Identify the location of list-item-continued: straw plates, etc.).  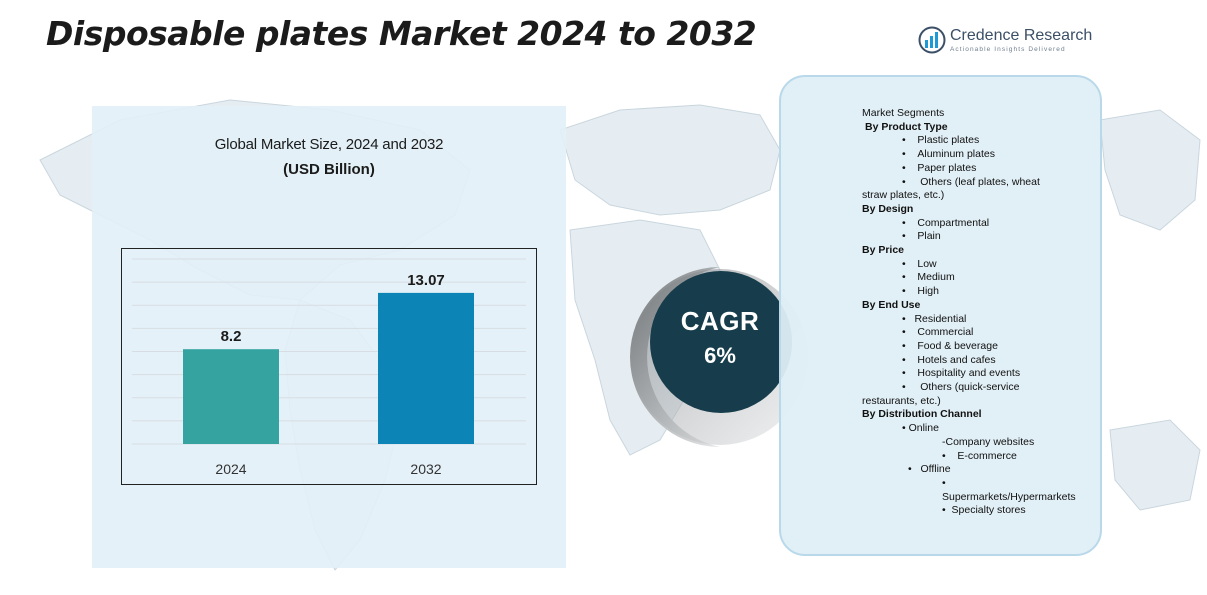
(903, 195).